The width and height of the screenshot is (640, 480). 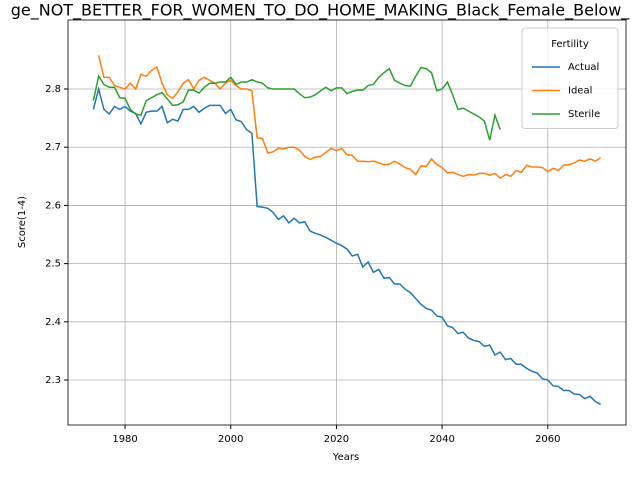 What do you see at coordinates (53, 322) in the screenshot?
I see `y-tick-label: 2.4` at bounding box center [53, 322].